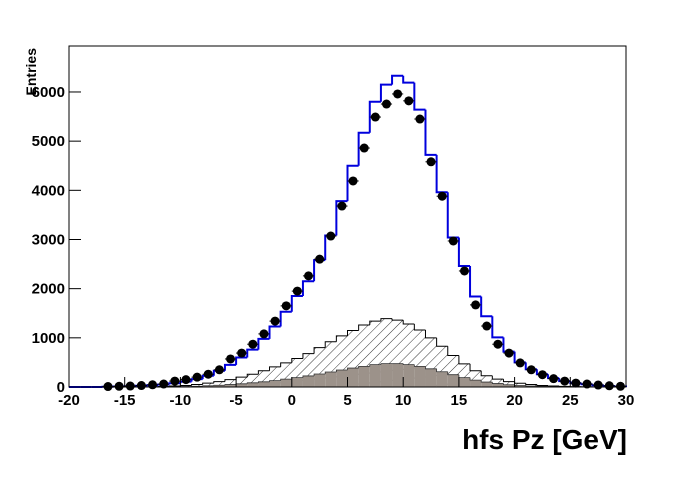  I want to click on y-tick-label: 4000, so click(48, 190).